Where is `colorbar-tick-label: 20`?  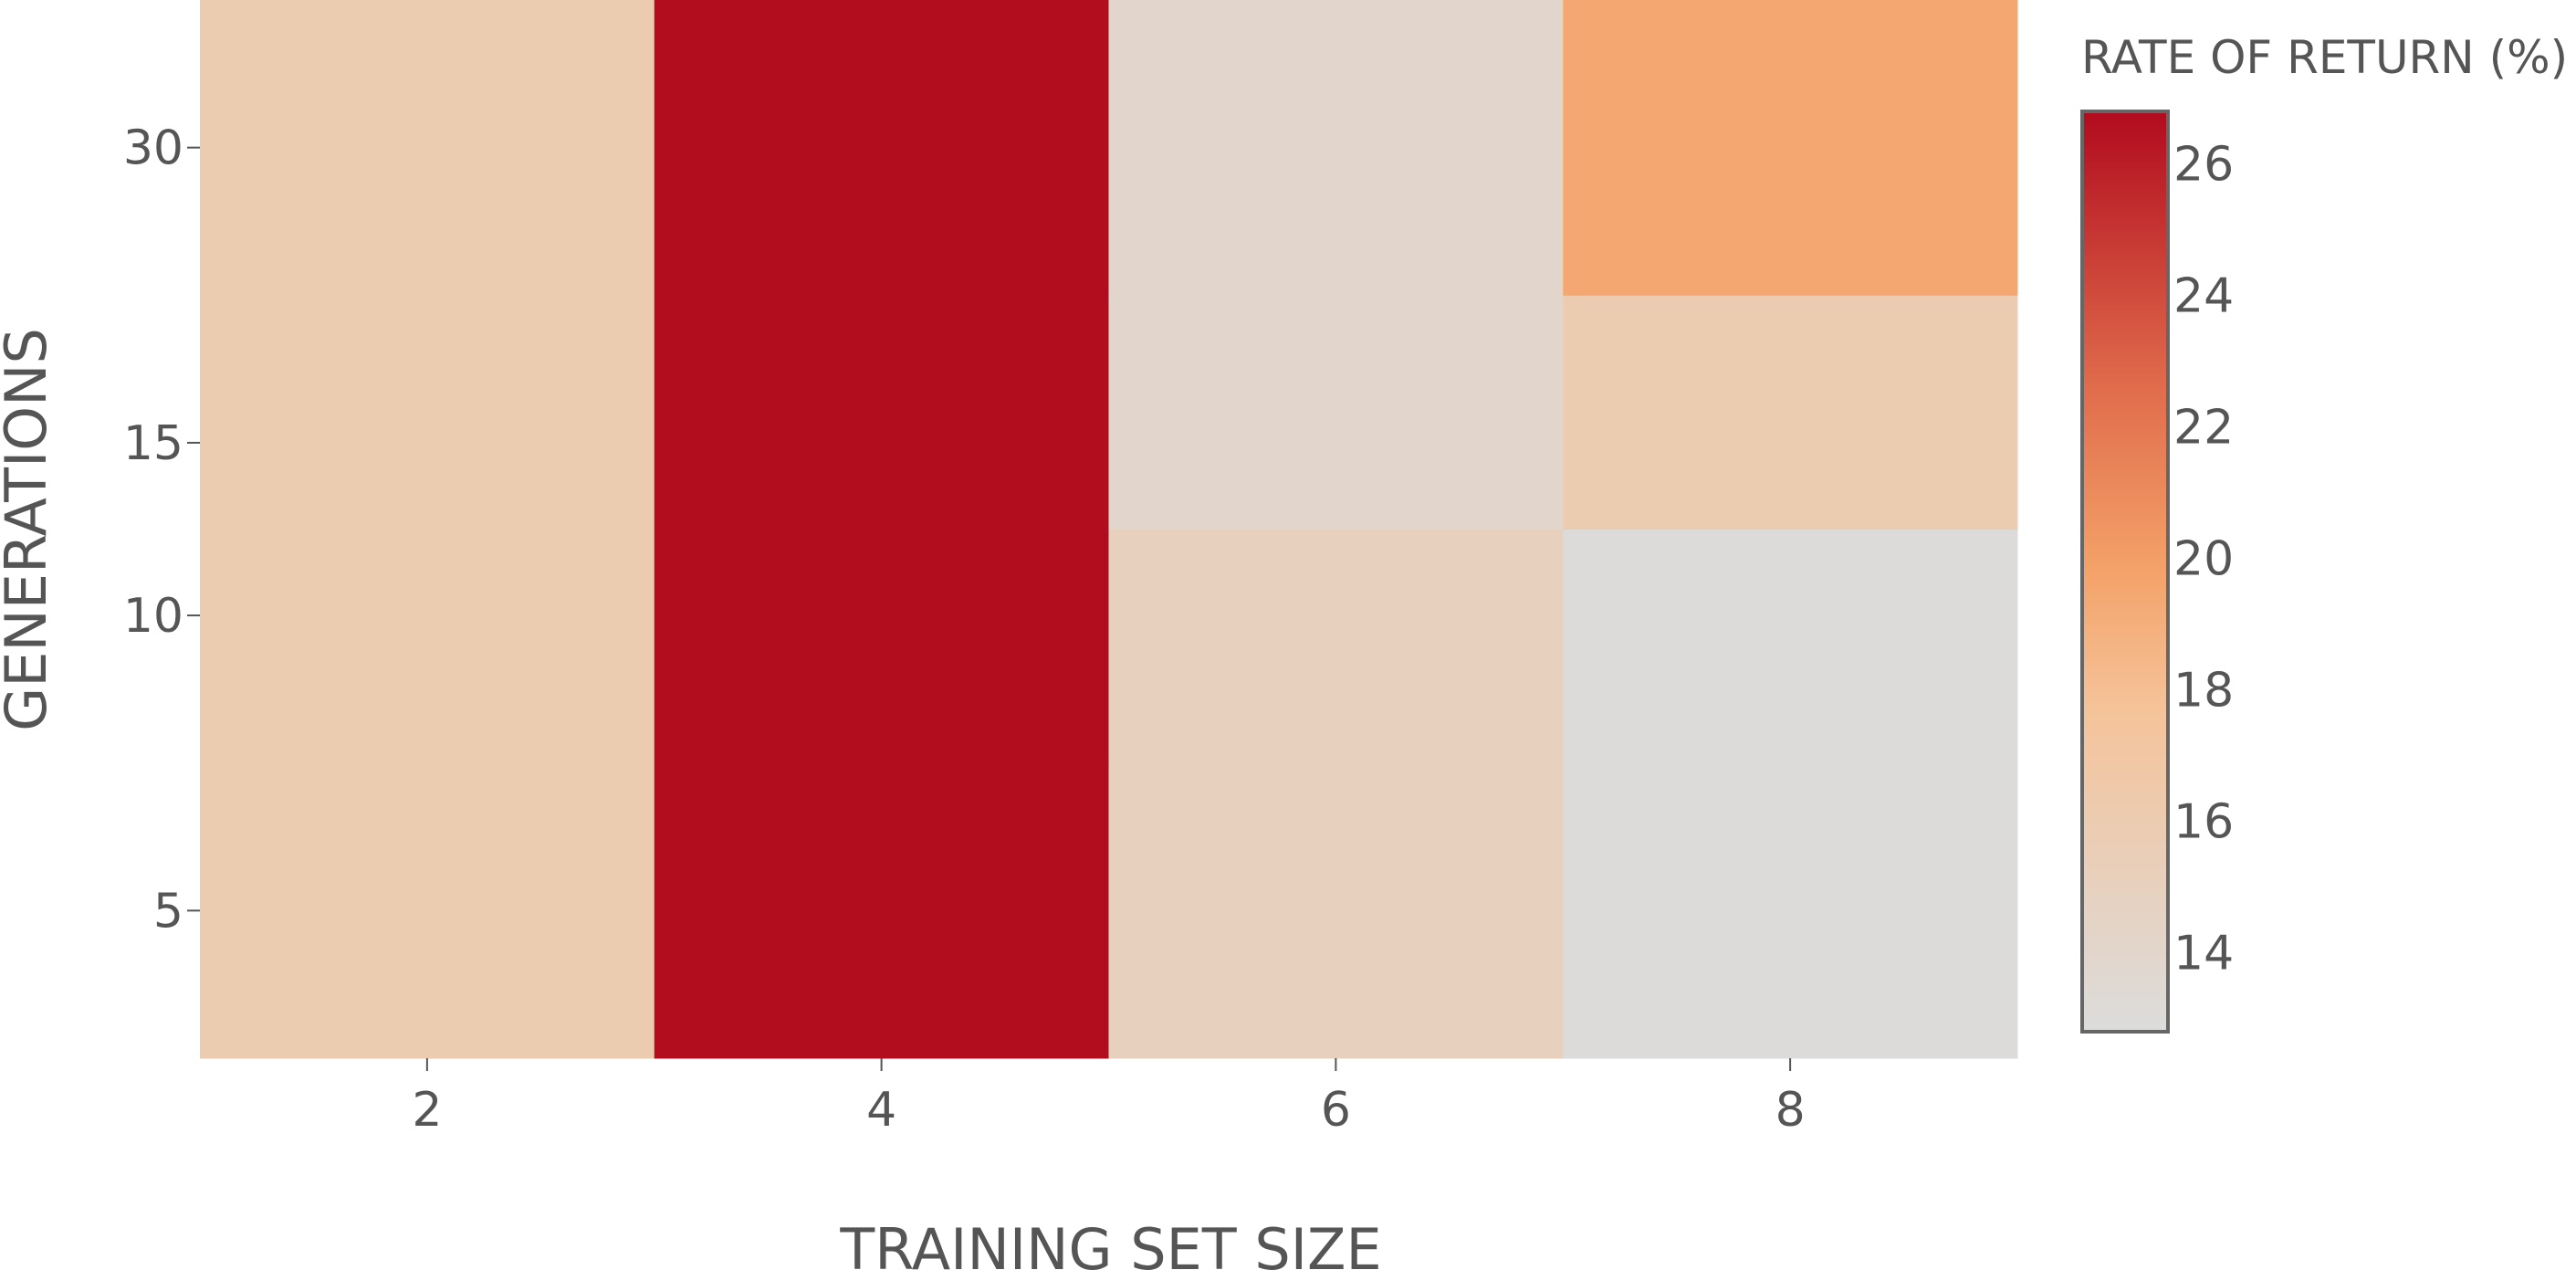 colorbar-tick-label: 20 is located at coordinates (2204, 559).